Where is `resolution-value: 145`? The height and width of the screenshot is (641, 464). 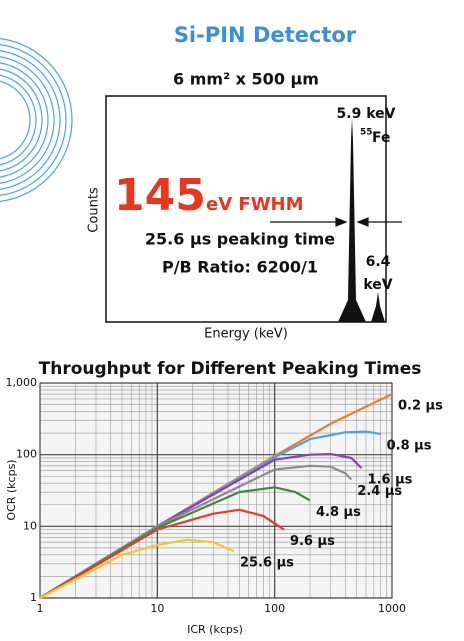 resolution-value: 145 is located at coordinates (160, 195).